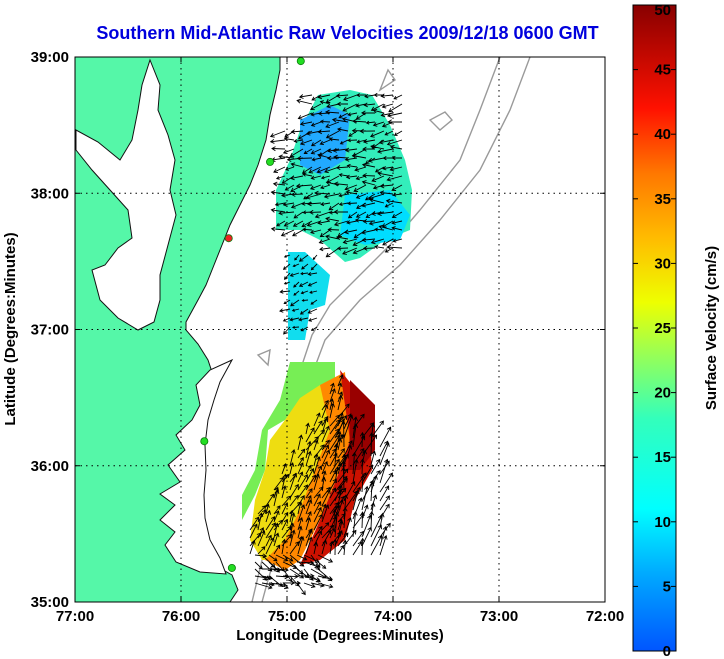  What do you see at coordinates (662, 393) in the screenshot?
I see `colorbar-tick-label: 20` at bounding box center [662, 393].